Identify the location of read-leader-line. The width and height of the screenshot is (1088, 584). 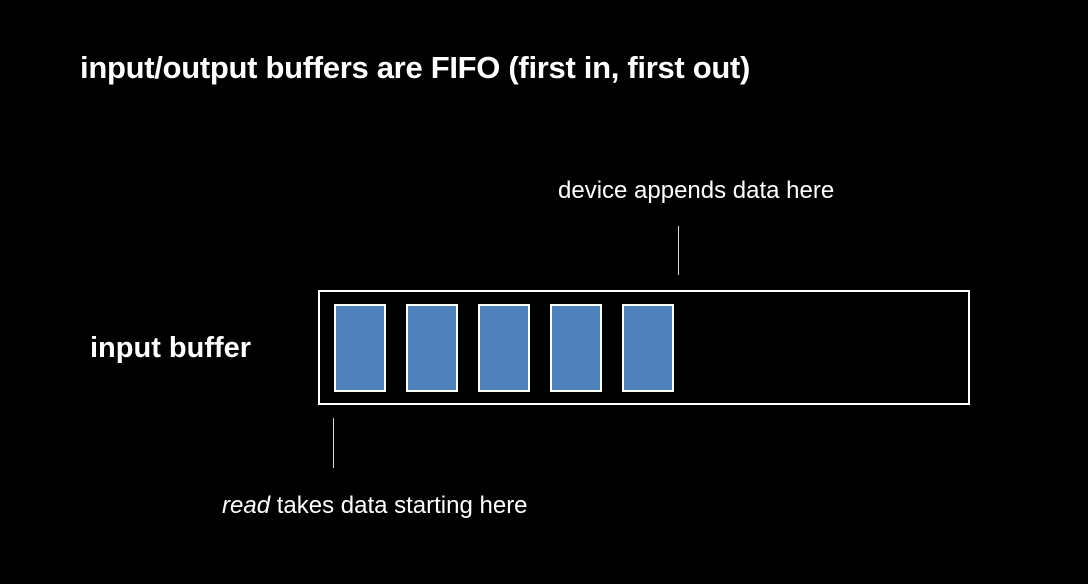
(333, 443).